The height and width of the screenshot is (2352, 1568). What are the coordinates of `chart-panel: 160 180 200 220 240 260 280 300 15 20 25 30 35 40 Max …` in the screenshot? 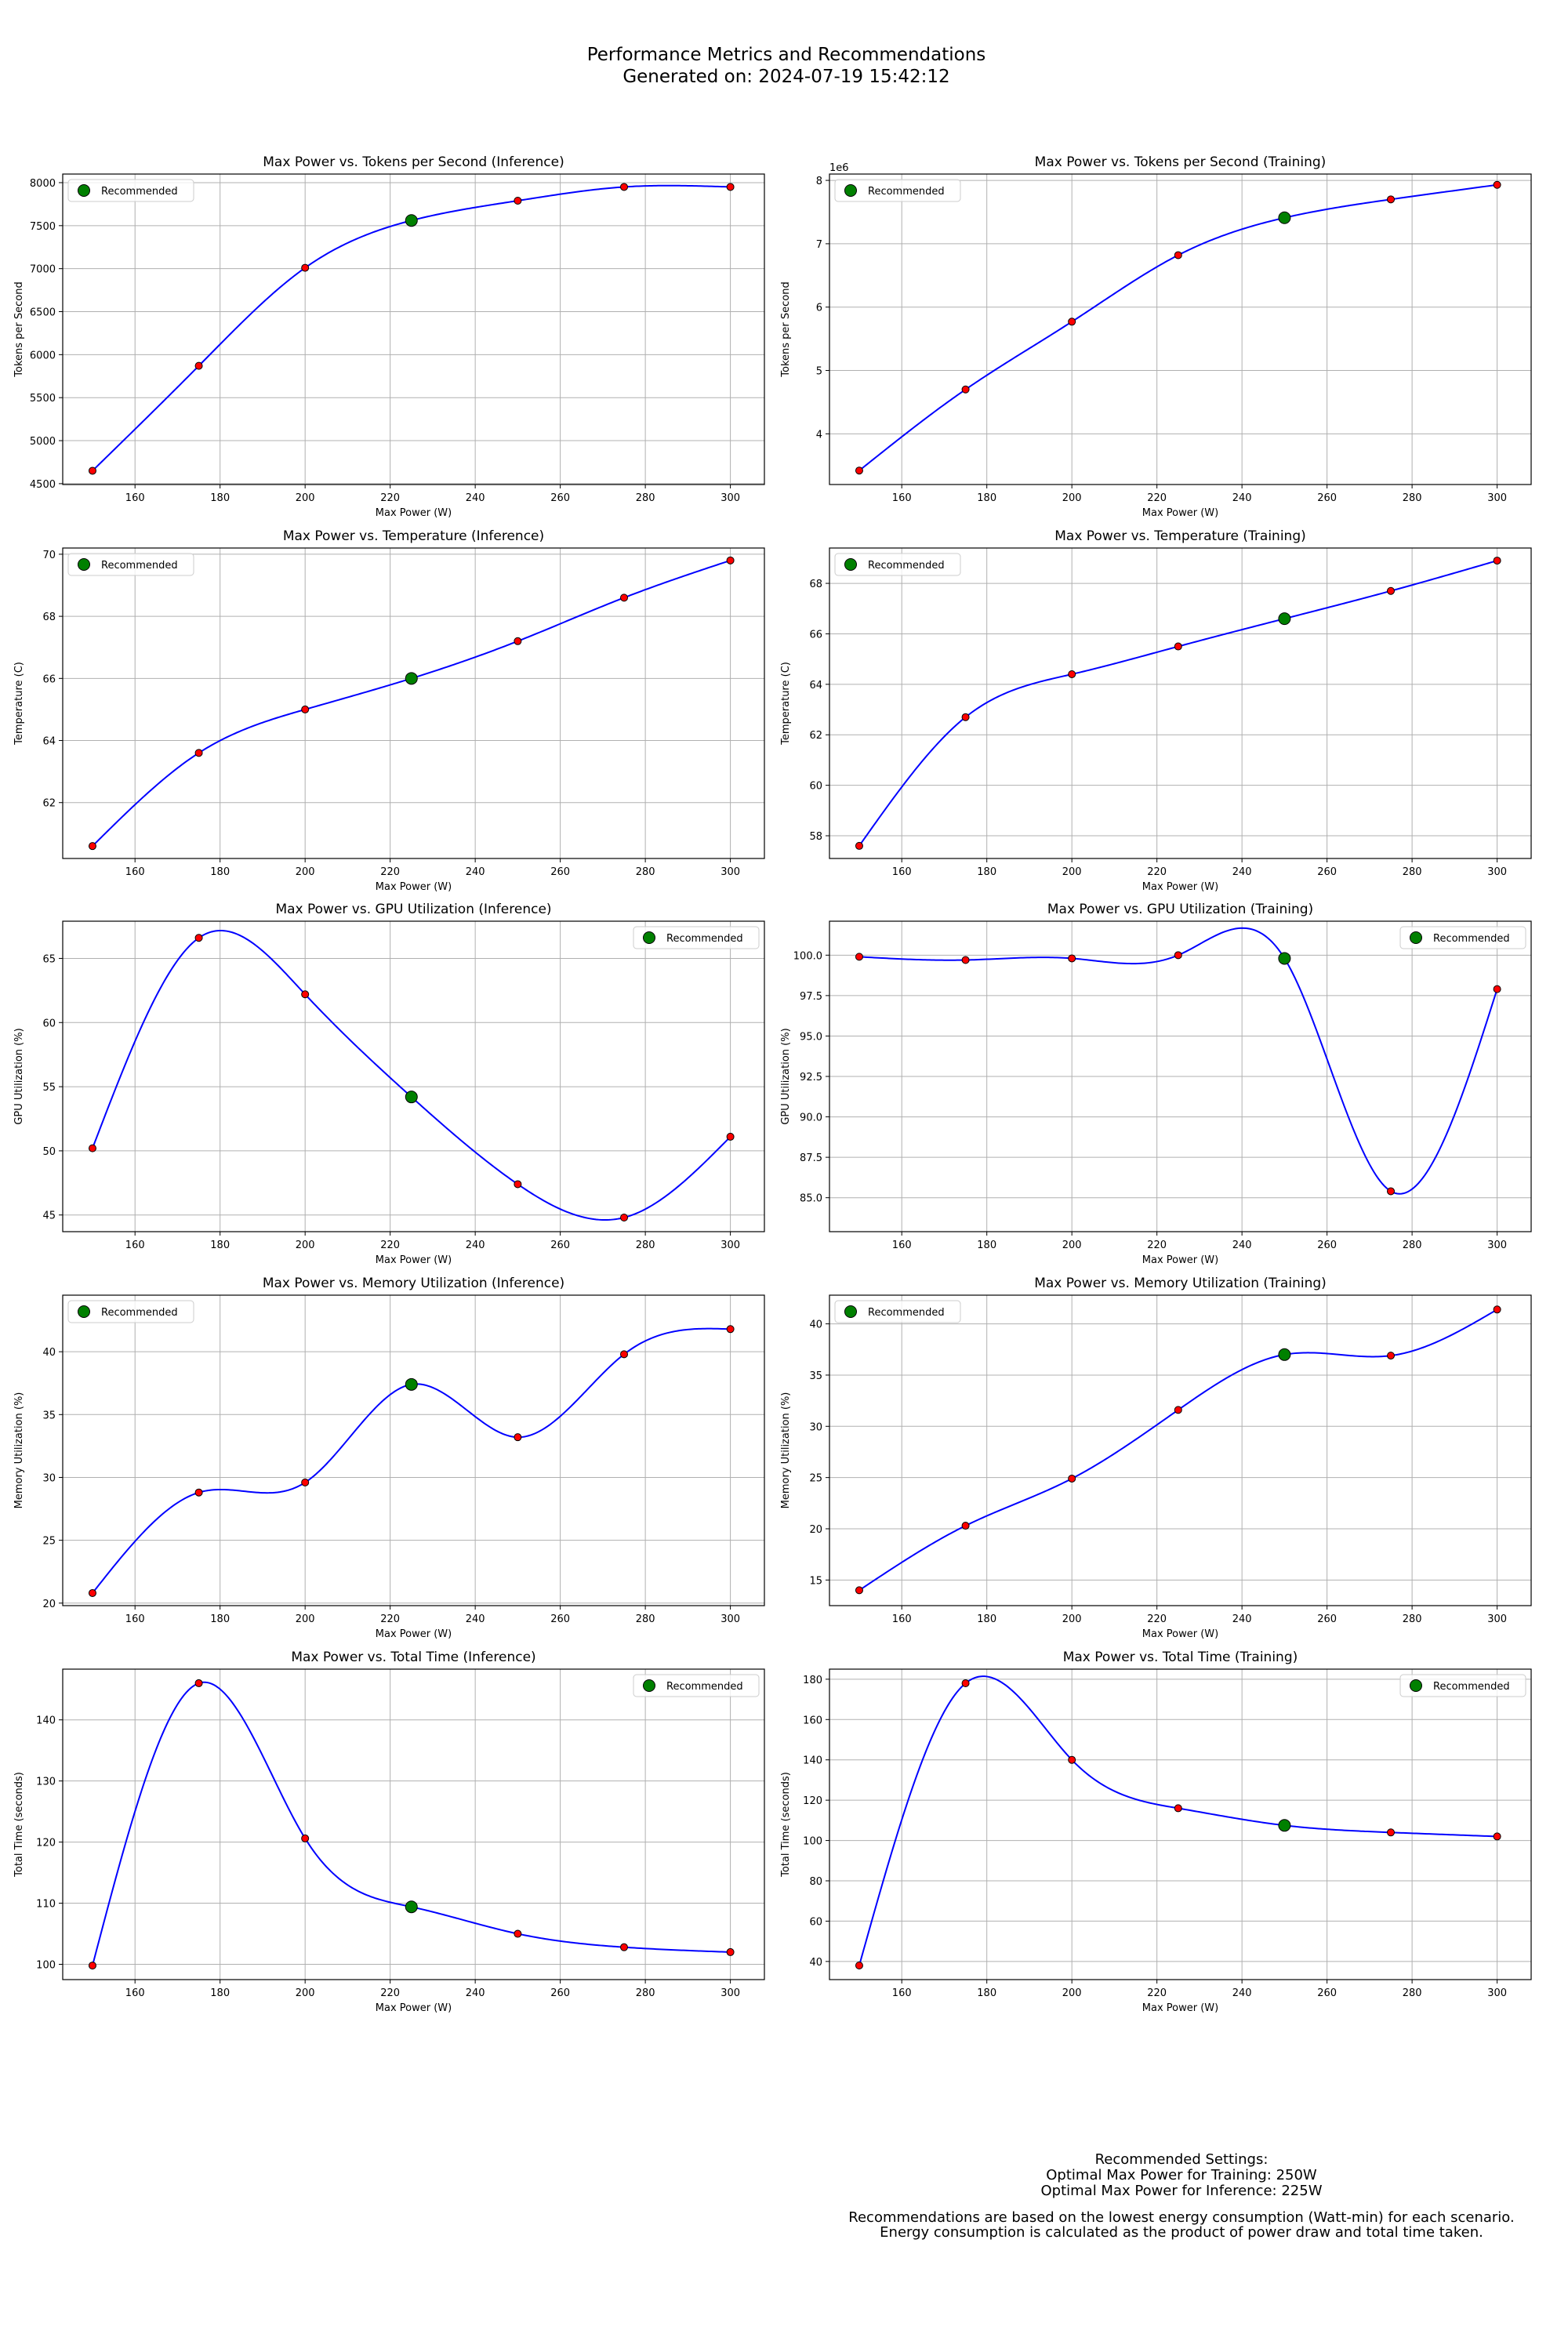 It's located at (1156, 1458).